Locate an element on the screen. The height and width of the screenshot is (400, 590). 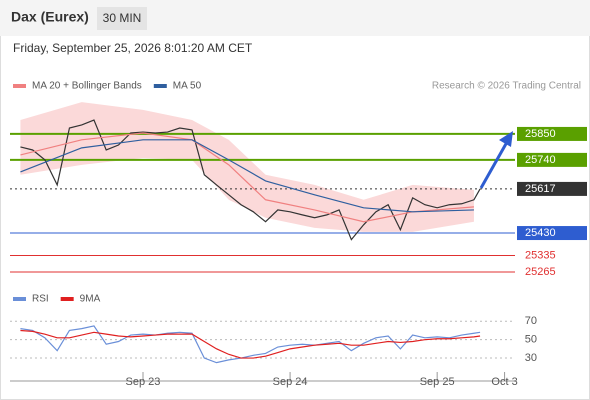
timeframe-box is located at coordinates (122, 18).